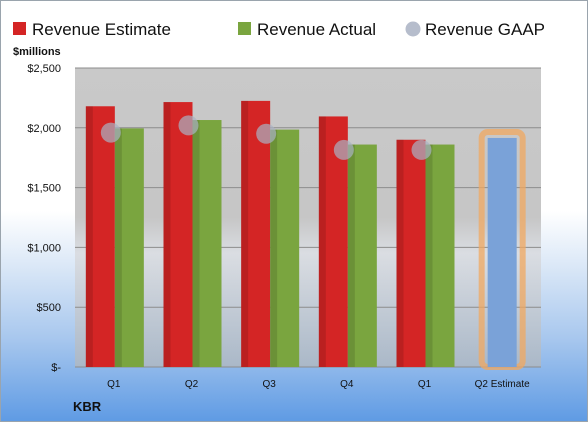 This screenshot has height=422, width=588. What do you see at coordinates (44, 69) in the screenshot?
I see `y-tick-label: $2,500` at bounding box center [44, 69].